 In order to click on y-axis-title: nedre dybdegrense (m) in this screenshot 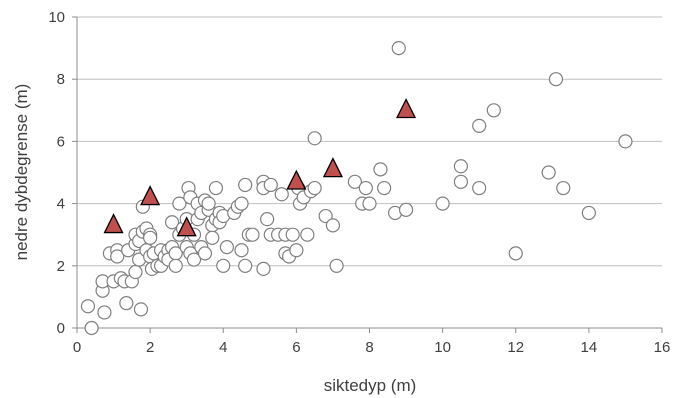, I will do `click(21, 172)`.